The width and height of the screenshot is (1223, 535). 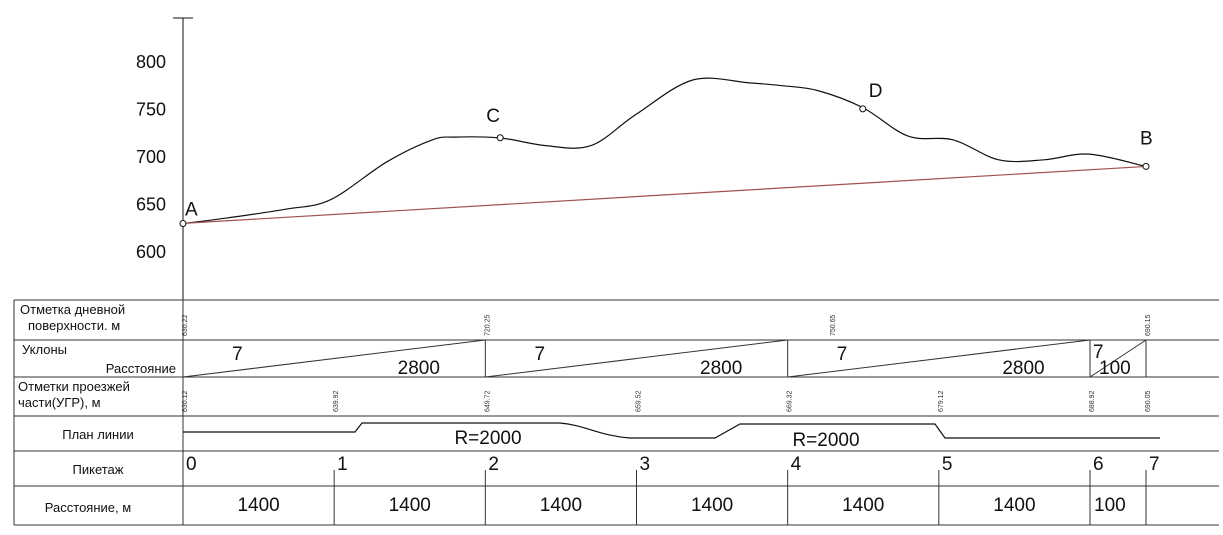 What do you see at coordinates (790, 401) in the screenshot?
I see `road-elevation-label: 669.32` at bounding box center [790, 401].